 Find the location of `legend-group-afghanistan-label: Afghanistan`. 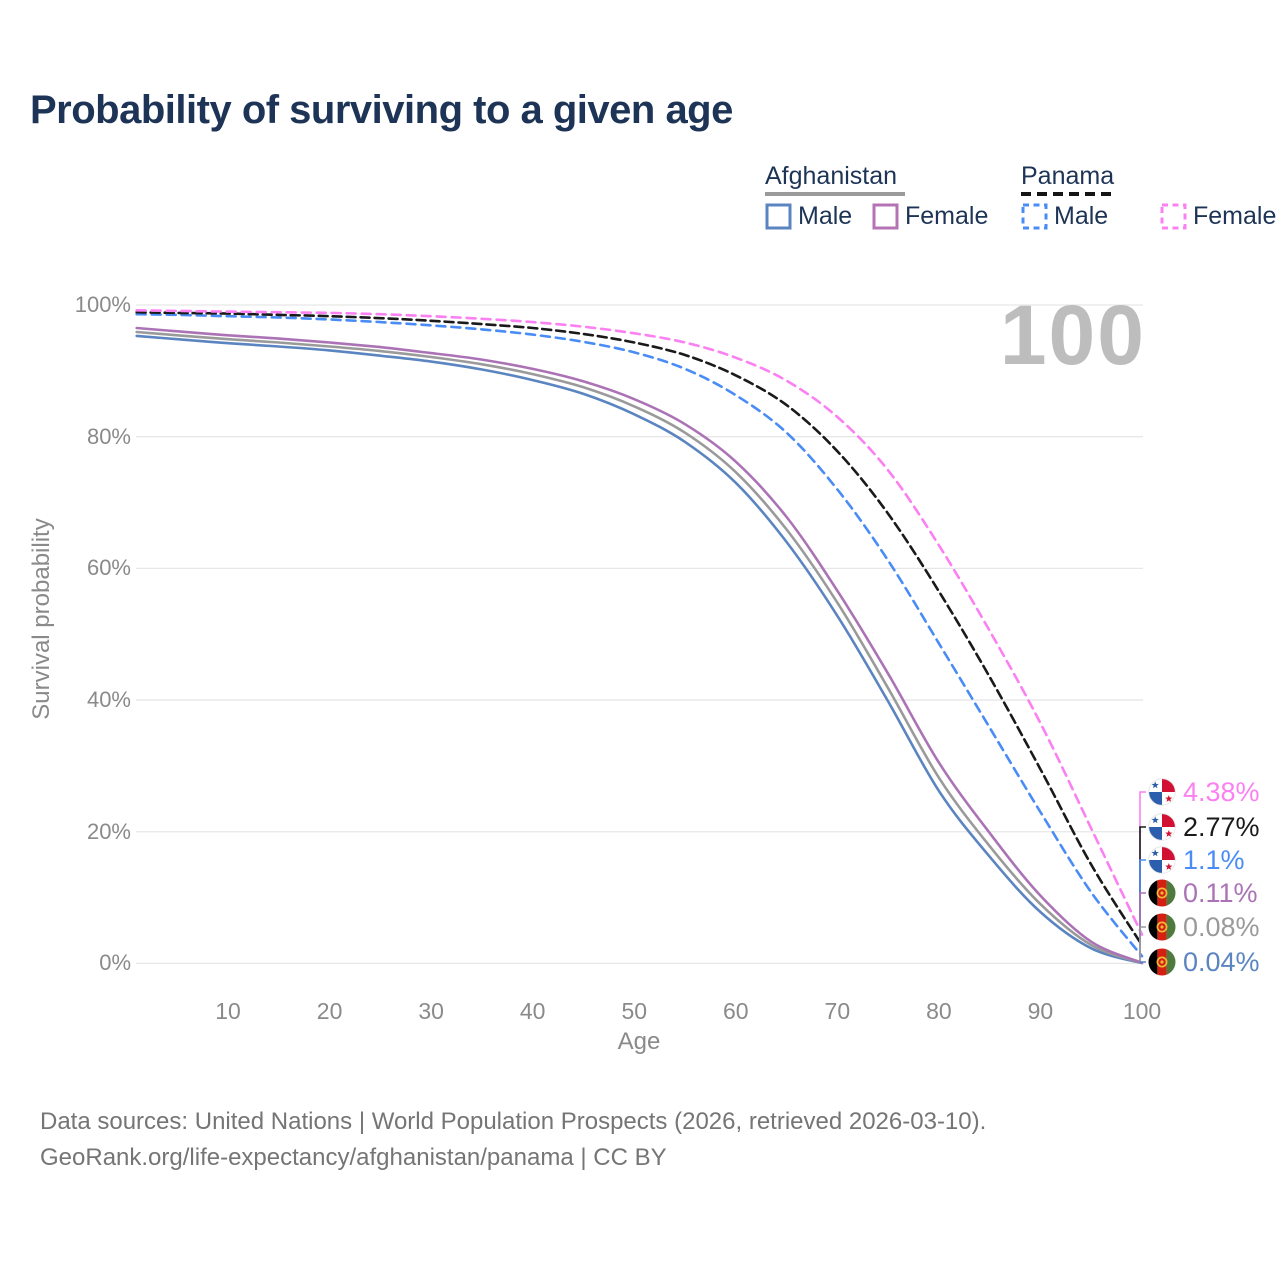

legend-group-afghanistan-label: Afghanistan is located at coordinates (831, 176).